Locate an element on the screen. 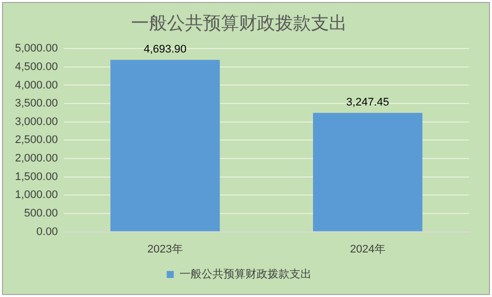  y-tick-label: 0.00 is located at coordinates (47, 232).